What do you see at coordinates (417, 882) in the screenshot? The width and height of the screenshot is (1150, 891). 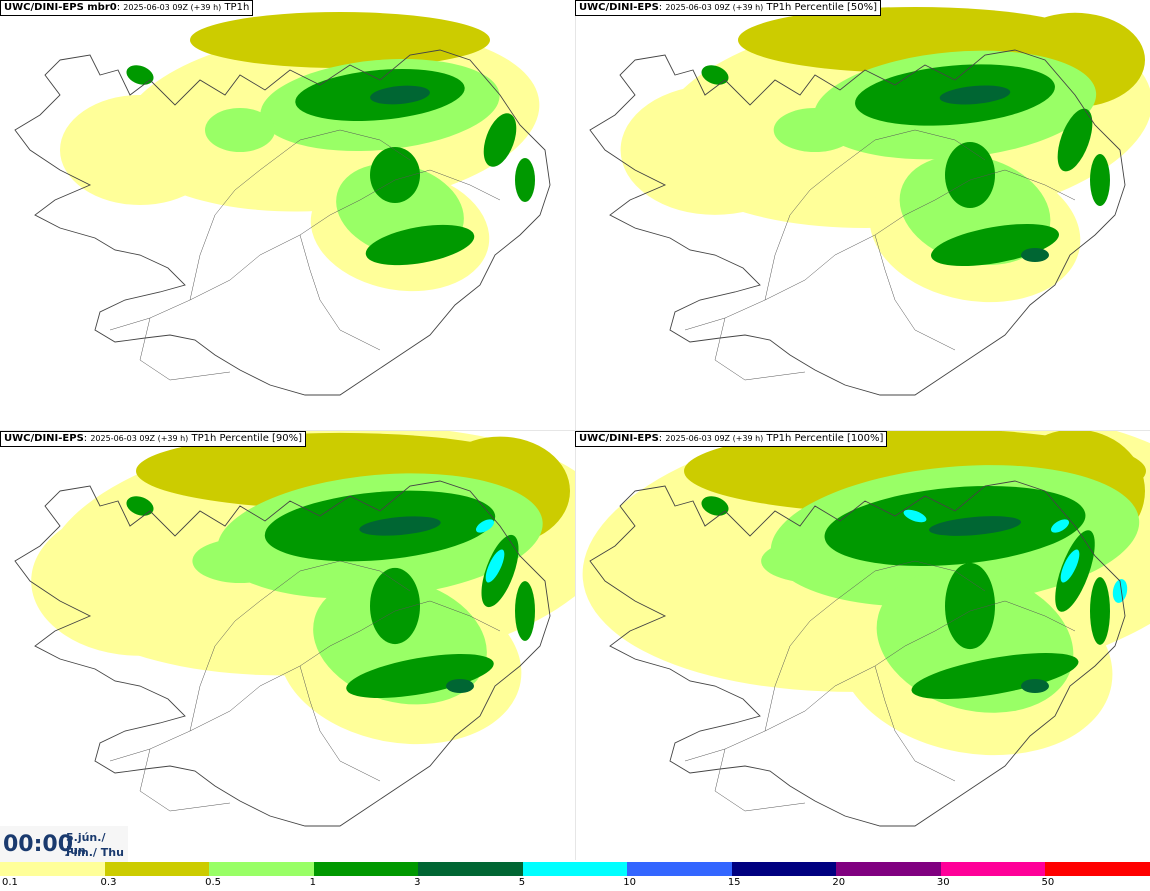 I see `colorbar-tick: 3` at bounding box center [417, 882].